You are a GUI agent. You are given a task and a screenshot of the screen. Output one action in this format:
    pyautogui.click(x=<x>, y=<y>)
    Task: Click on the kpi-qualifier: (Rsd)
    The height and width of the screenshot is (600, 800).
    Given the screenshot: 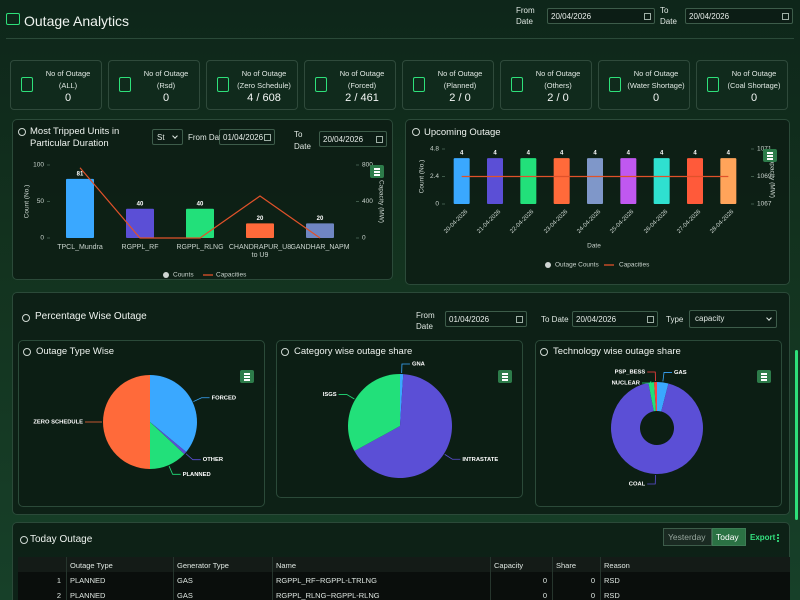 What is the action you would take?
    pyautogui.click(x=166, y=85)
    